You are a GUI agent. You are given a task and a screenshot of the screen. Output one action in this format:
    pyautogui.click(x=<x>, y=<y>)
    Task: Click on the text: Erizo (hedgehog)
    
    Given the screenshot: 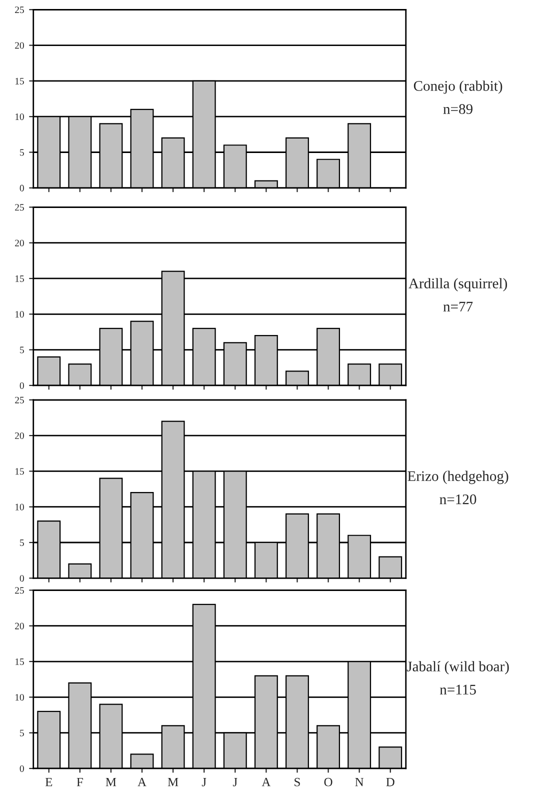 What is the action you would take?
    pyautogui.click(x=458, y=477)
    